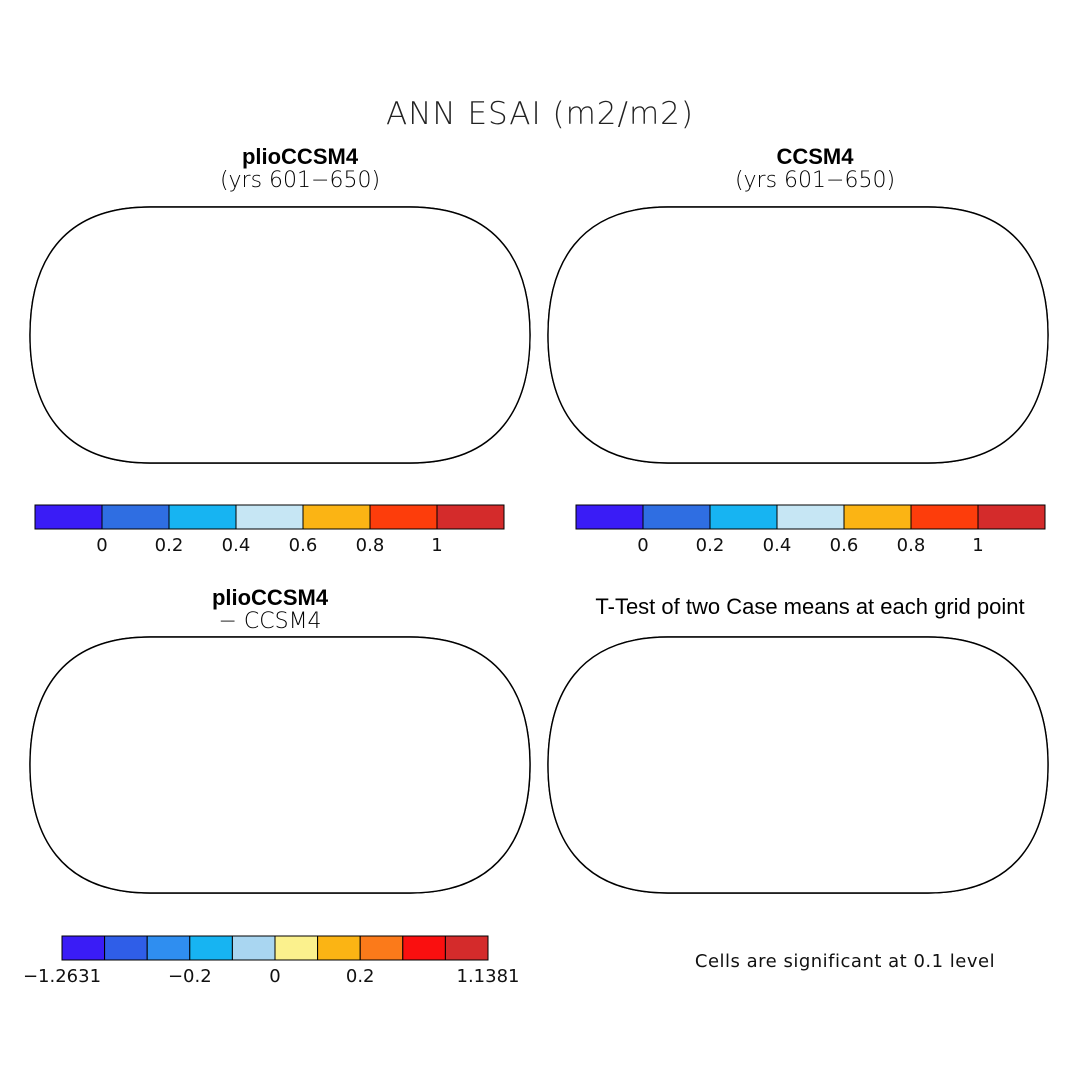 The height and width of the screenshot is (1080, 1080). What do you see at coordinates (300, 156) in the screenshot?
I see `panel-title-plio-main: plioCCSM4` at bounding box center [300, 156].